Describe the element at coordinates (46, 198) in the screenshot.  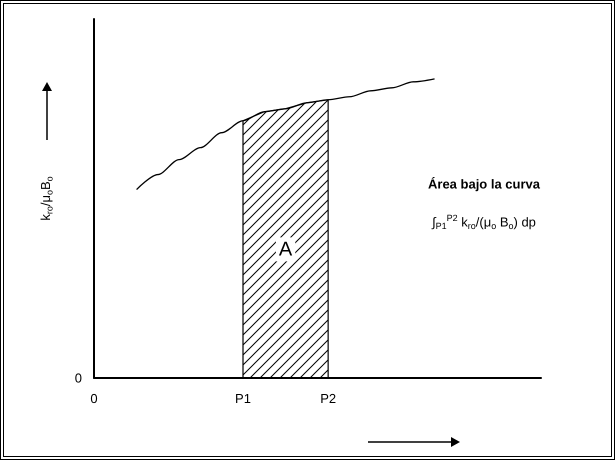
I see `y-axis-title: kro/μoBo` at that location.